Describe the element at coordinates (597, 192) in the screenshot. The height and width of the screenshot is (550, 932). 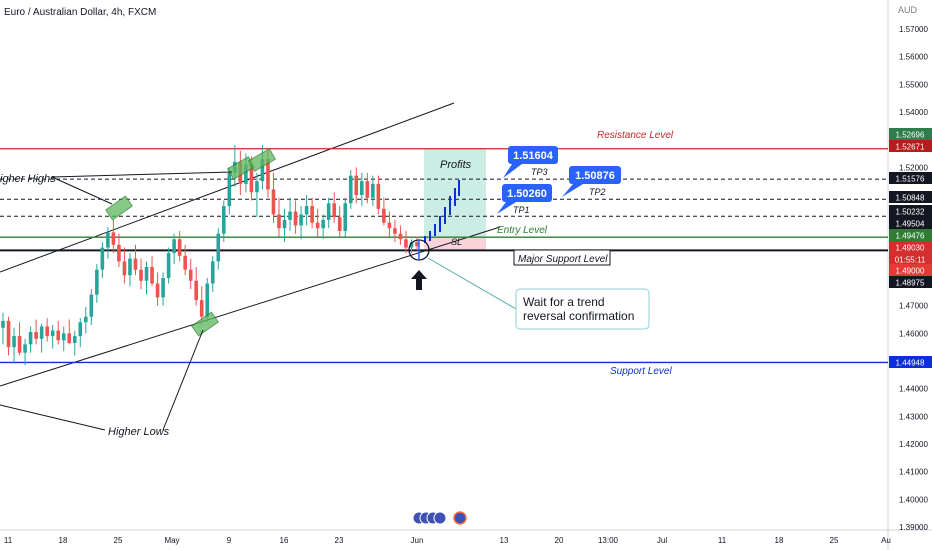
I see `tp2-label: TP2` at that location.